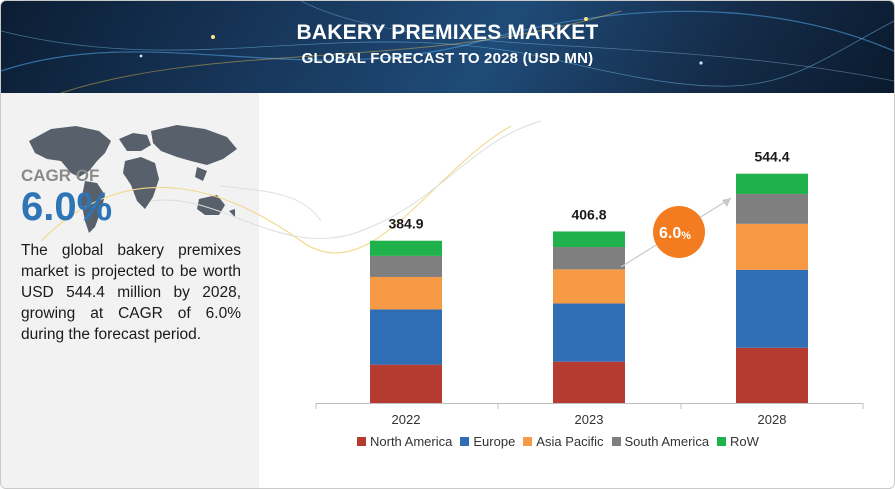 The height and width of the screenshot is (489, 895). What do you see at coordinates (60, 175) in the screenshot?
I see `cagr-label: CAGR OF` at bounding box center [60, 175].